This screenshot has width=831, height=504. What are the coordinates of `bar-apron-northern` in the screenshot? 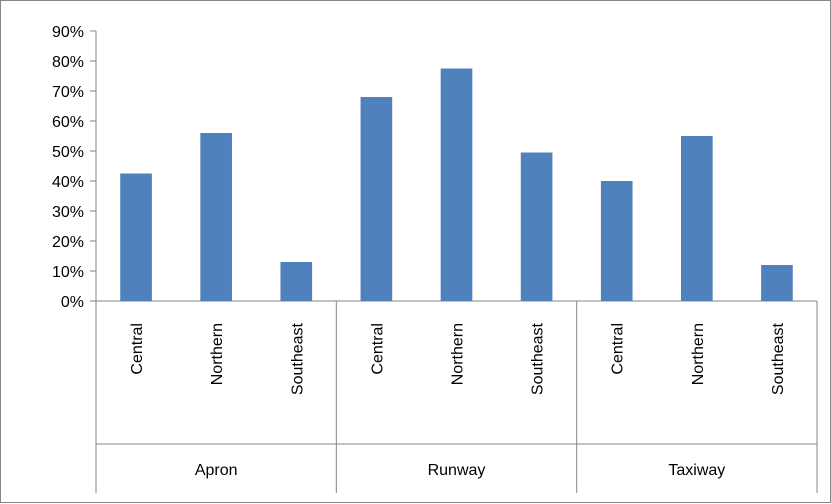 It's located at (216, 217).